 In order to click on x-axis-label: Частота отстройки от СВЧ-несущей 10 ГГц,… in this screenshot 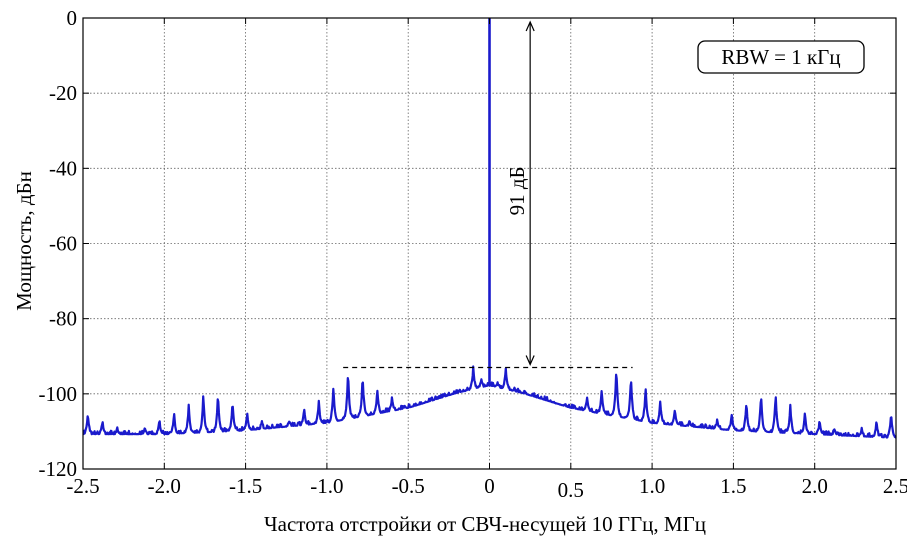, I will do `click(485, 524)`.